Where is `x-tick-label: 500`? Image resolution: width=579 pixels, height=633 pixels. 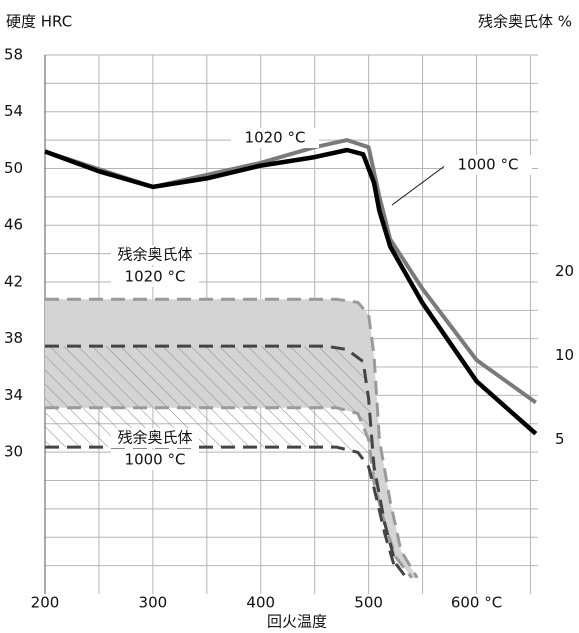
x-tick-label: 500 is located at coordinates (368, 603).